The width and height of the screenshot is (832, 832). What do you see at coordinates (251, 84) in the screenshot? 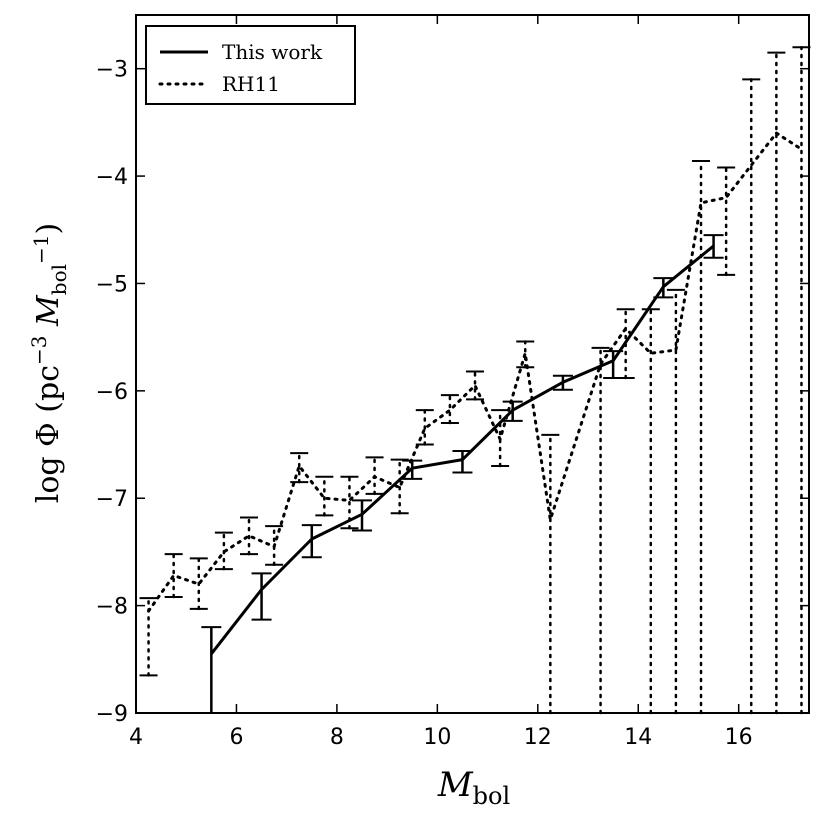
I see `legend-label-rh11: RH11` at bounding box center [251, 84].